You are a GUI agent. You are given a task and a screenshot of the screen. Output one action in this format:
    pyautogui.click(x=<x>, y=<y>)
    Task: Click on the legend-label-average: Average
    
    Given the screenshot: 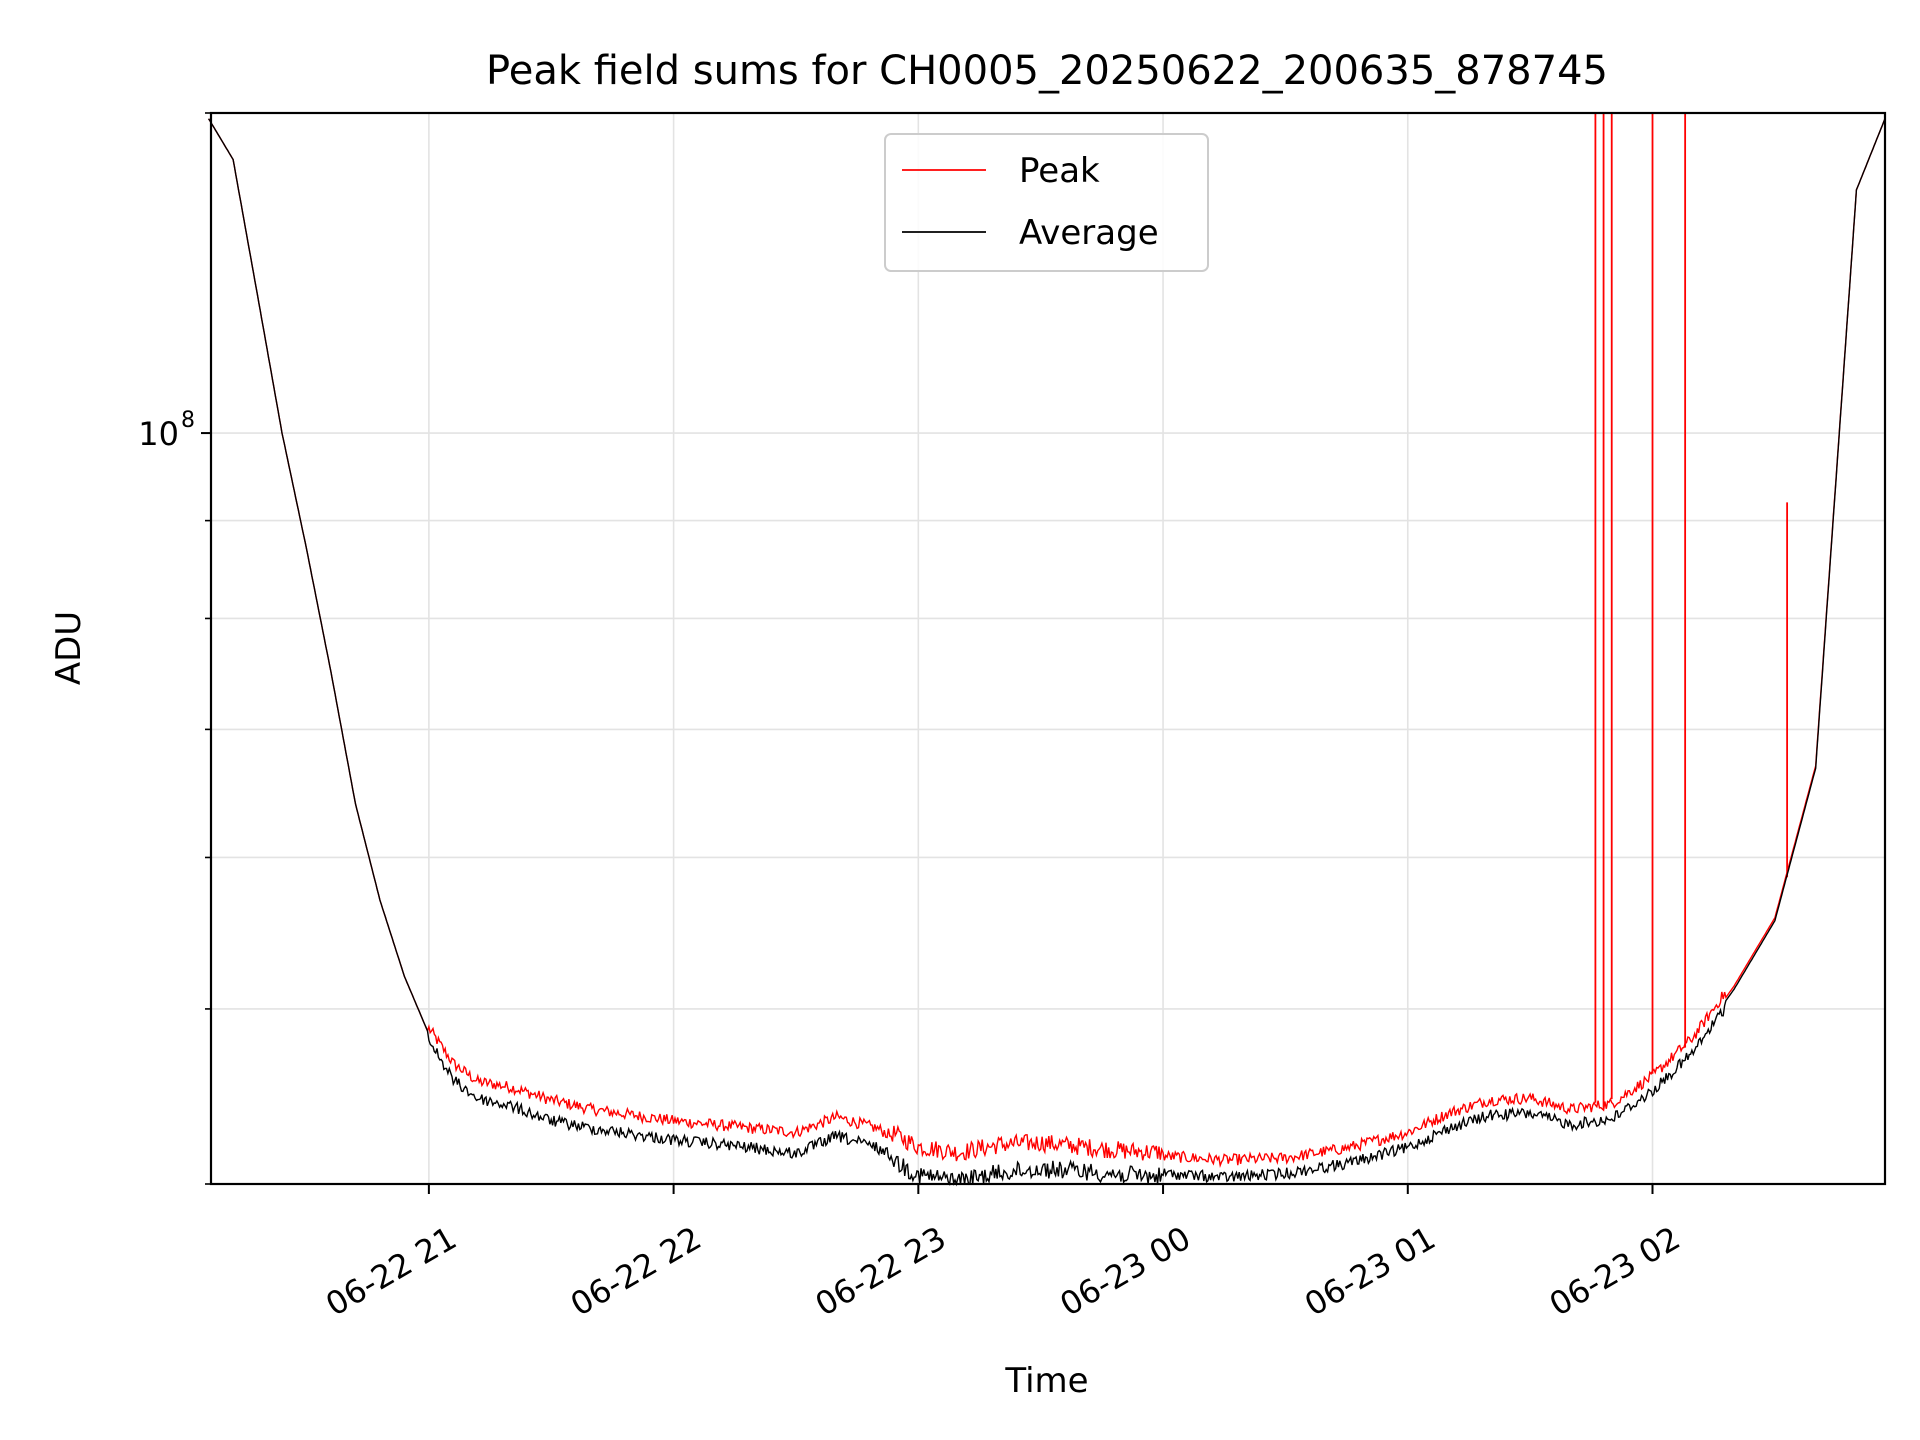 What is the action you would take?
    pyautogui.click(x=1089, y=233)
    